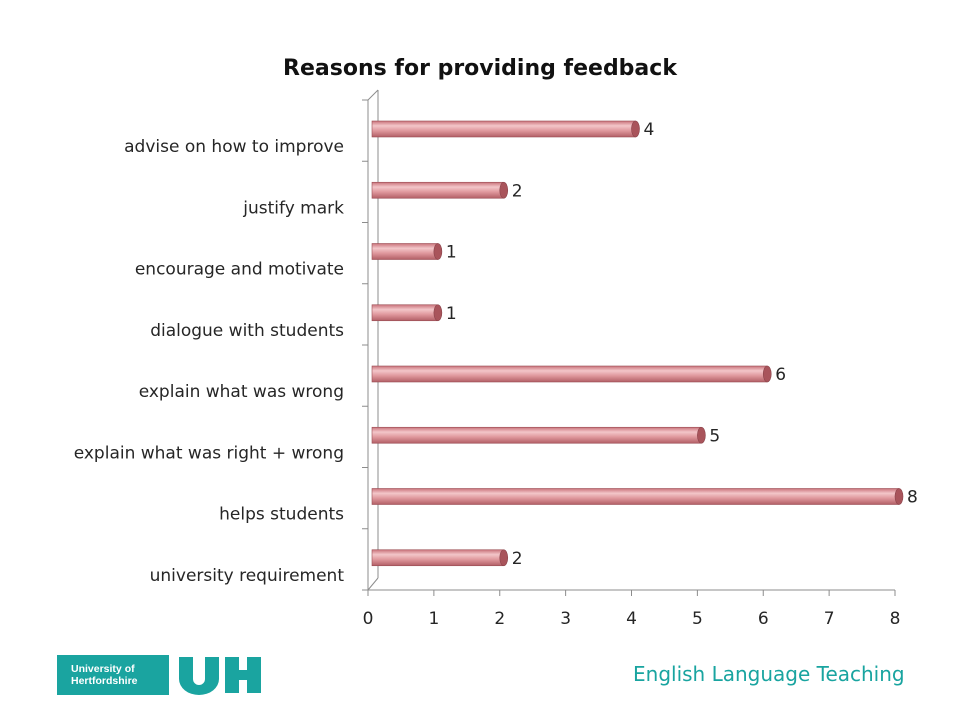 The image size is (960, 720). Describe the element at coordinates (241, 392) in the screenshot. I see `category-label: explain what was wrong` at that location.